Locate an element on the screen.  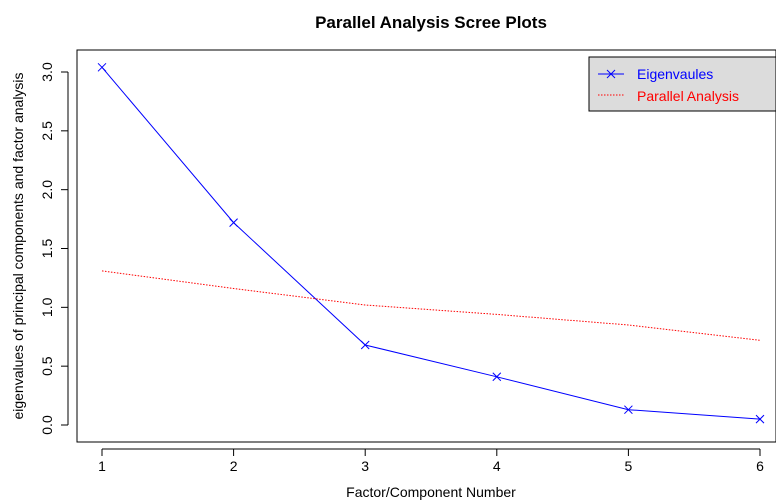
x-tick-label: 4 is located at coordinates (497, 466).